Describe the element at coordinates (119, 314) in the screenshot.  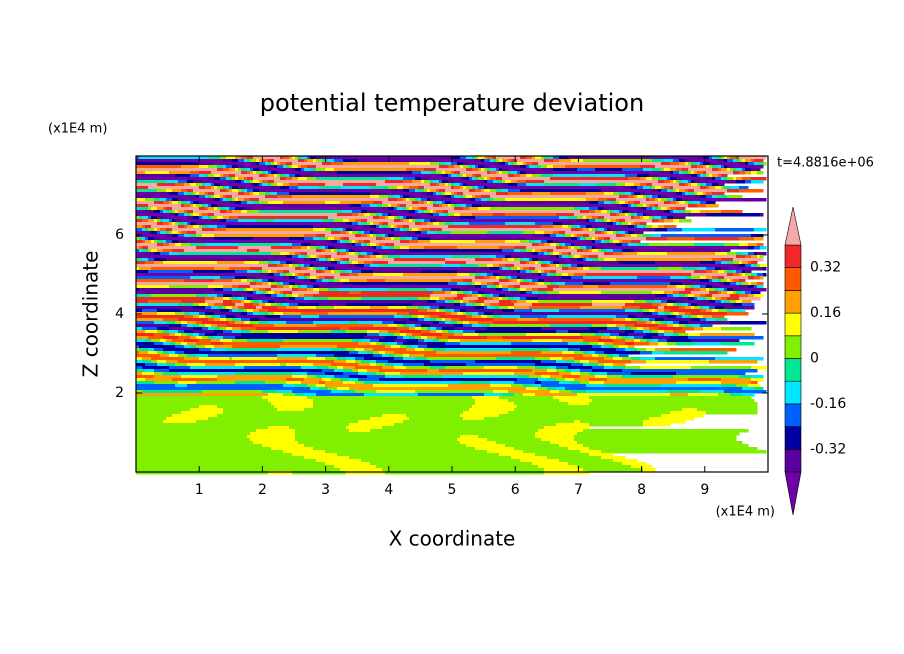
I see `y-tick-label: 4` at that location.